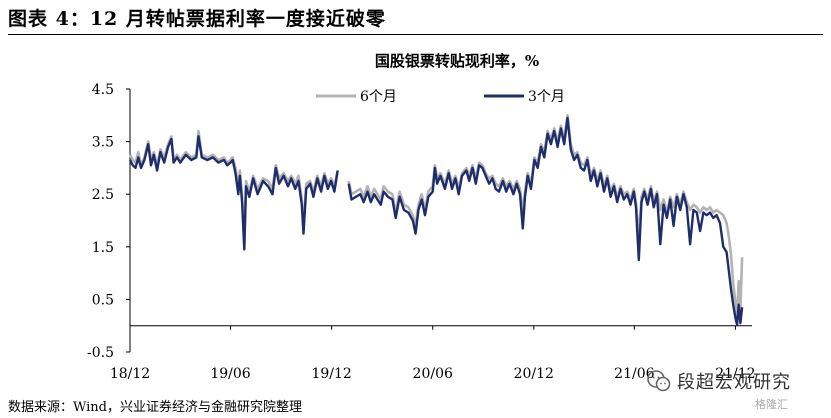 This screenshot has height=418, width=831. Describe the element at coordinates (546, 97) in the screenshot. I see `legend-label-three-month: 3个月` at that location.